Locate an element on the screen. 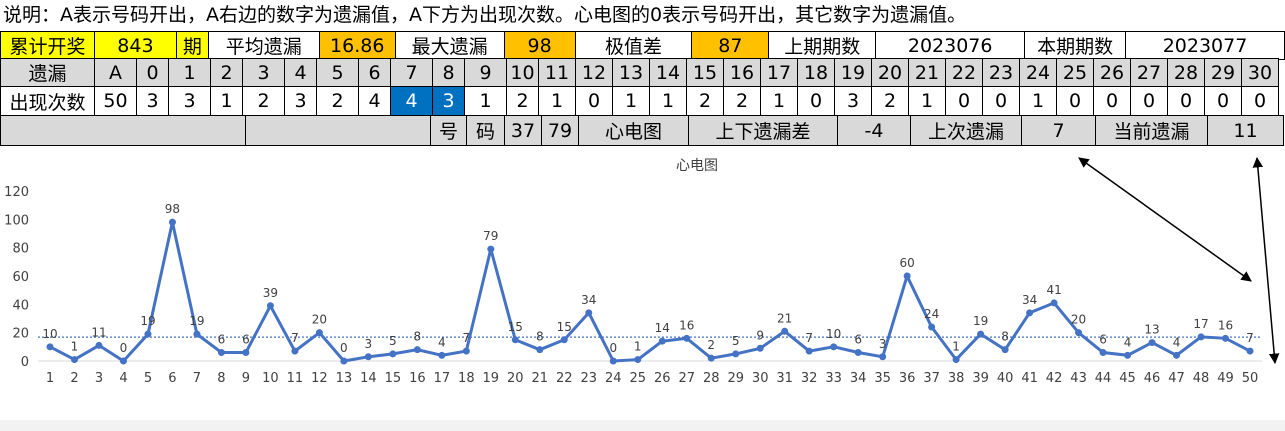 The width and height of the screenshot is (1285, 431). x-tick-label: 1 is located at coordinates (50, 378).